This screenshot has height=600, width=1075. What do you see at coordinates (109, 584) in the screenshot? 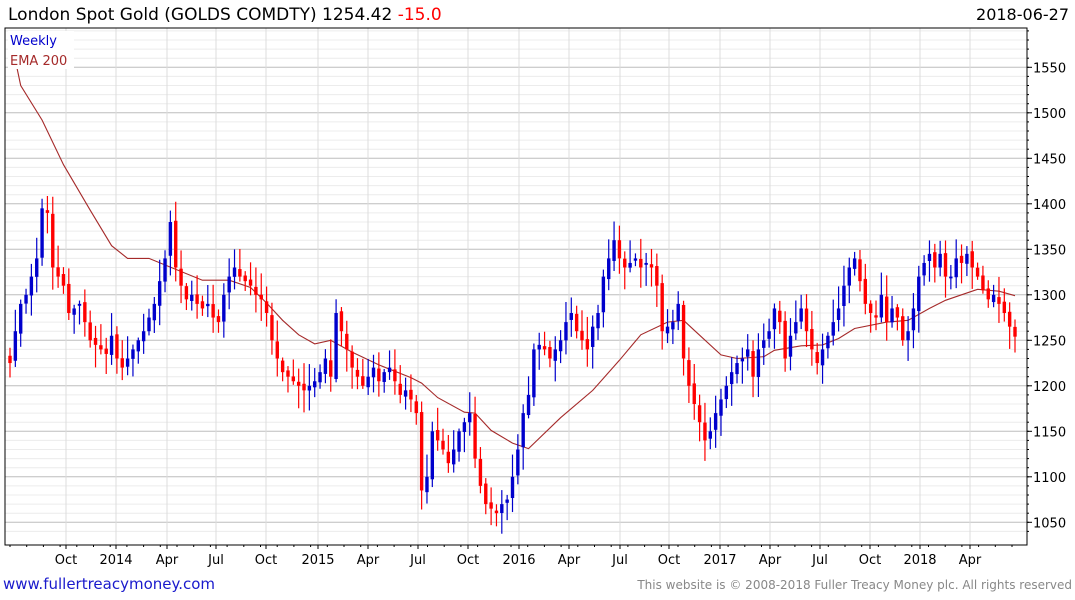
I see `site-link: www.fullertreacymoney.com` at bounding box center [109, 584].